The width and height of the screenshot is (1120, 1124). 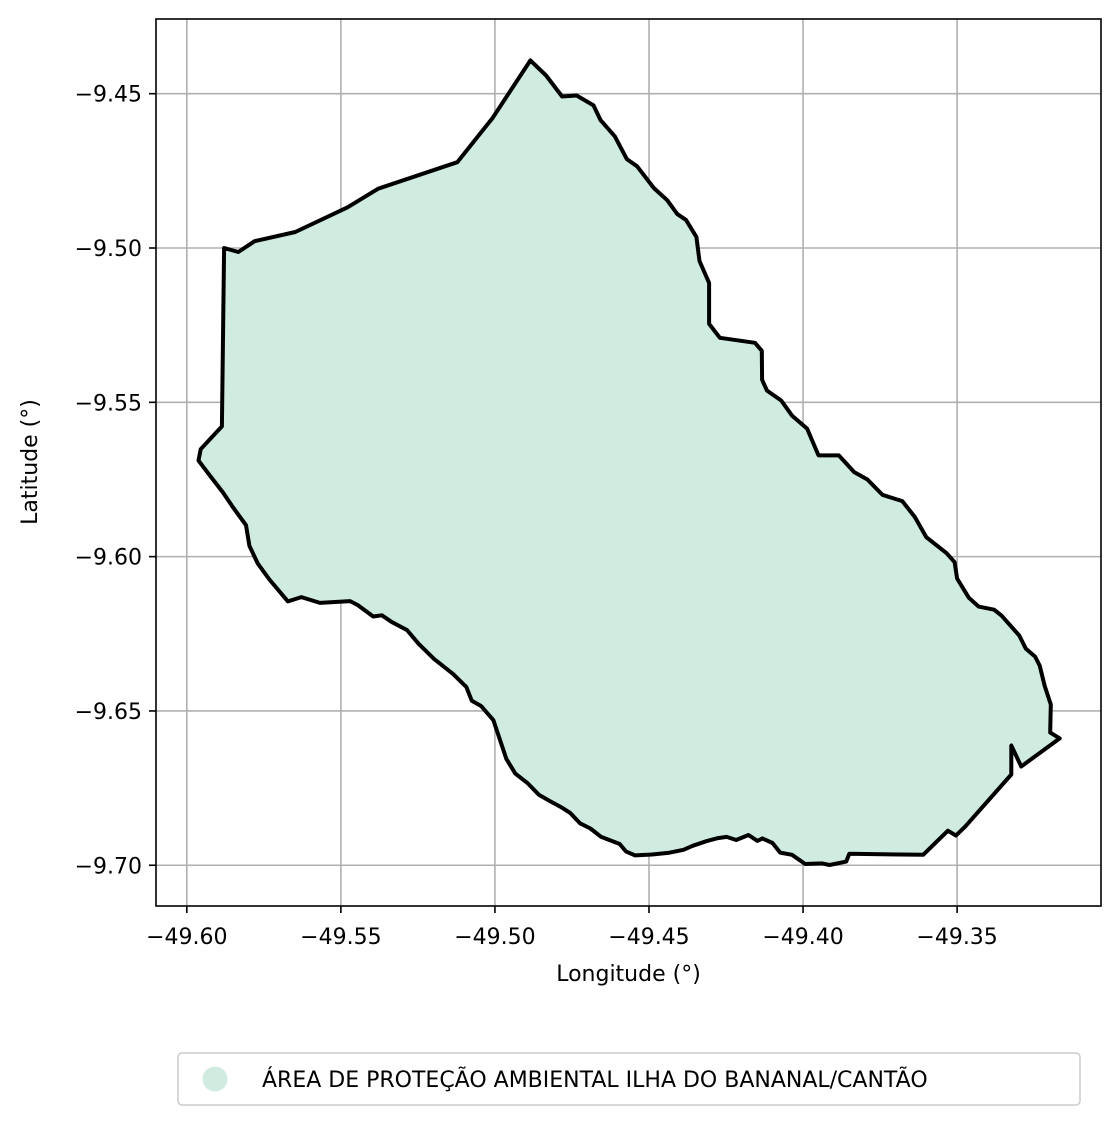 I want to click on x-tick-label: −49.40, so click(x=802, y=937).